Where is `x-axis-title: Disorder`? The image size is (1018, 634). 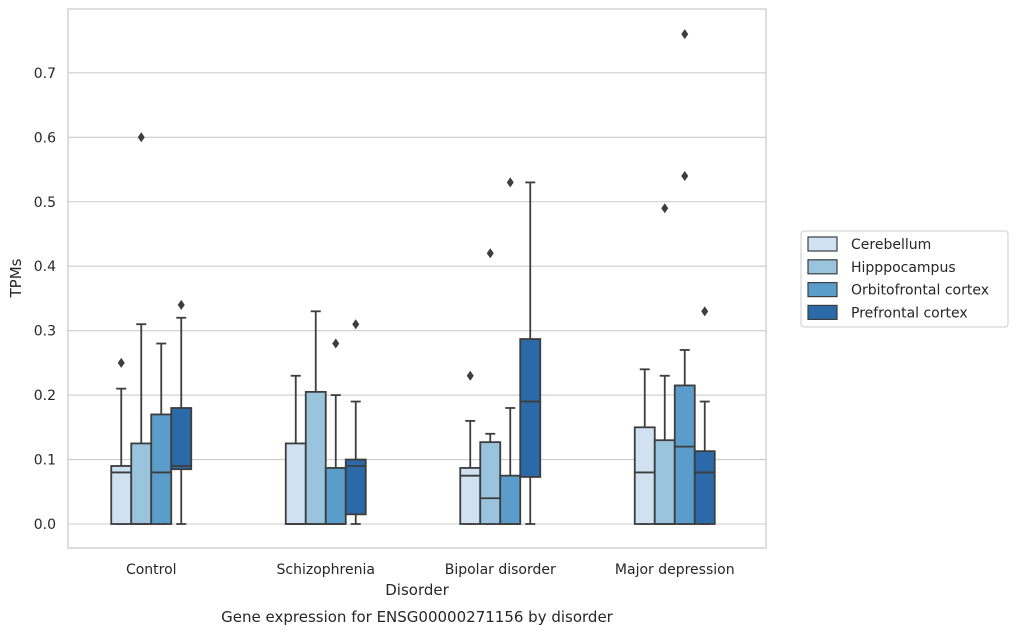
x-axis-title: Disorder is located at coordinates (417, 590).